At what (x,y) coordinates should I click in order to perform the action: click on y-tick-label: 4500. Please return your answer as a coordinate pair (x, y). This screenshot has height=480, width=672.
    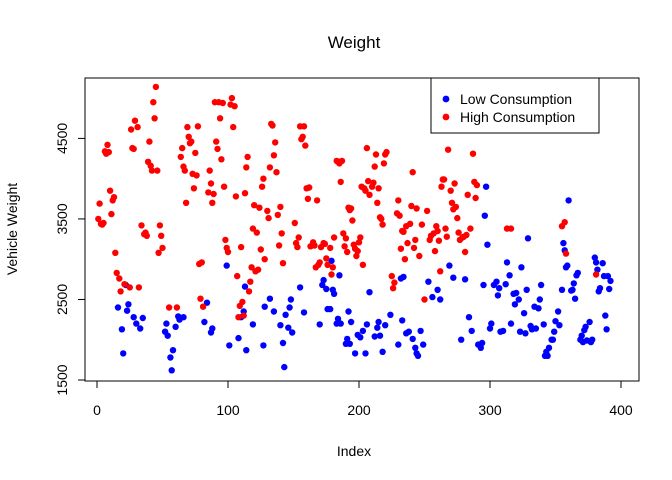
    Looking at the image, I should click on (62, 138).